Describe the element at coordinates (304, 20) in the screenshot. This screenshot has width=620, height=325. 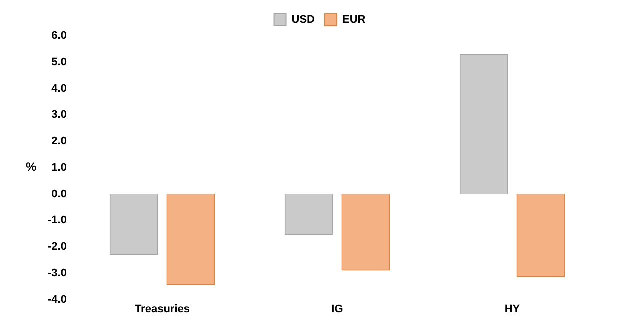
I see `legend-label: USD` at that location.